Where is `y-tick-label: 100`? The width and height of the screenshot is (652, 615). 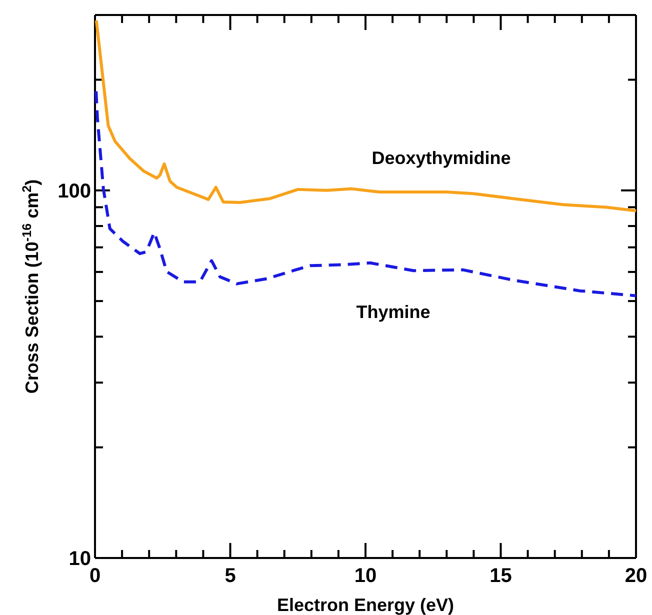 y-tick-label: 100 is located at coordinates (74, 191).